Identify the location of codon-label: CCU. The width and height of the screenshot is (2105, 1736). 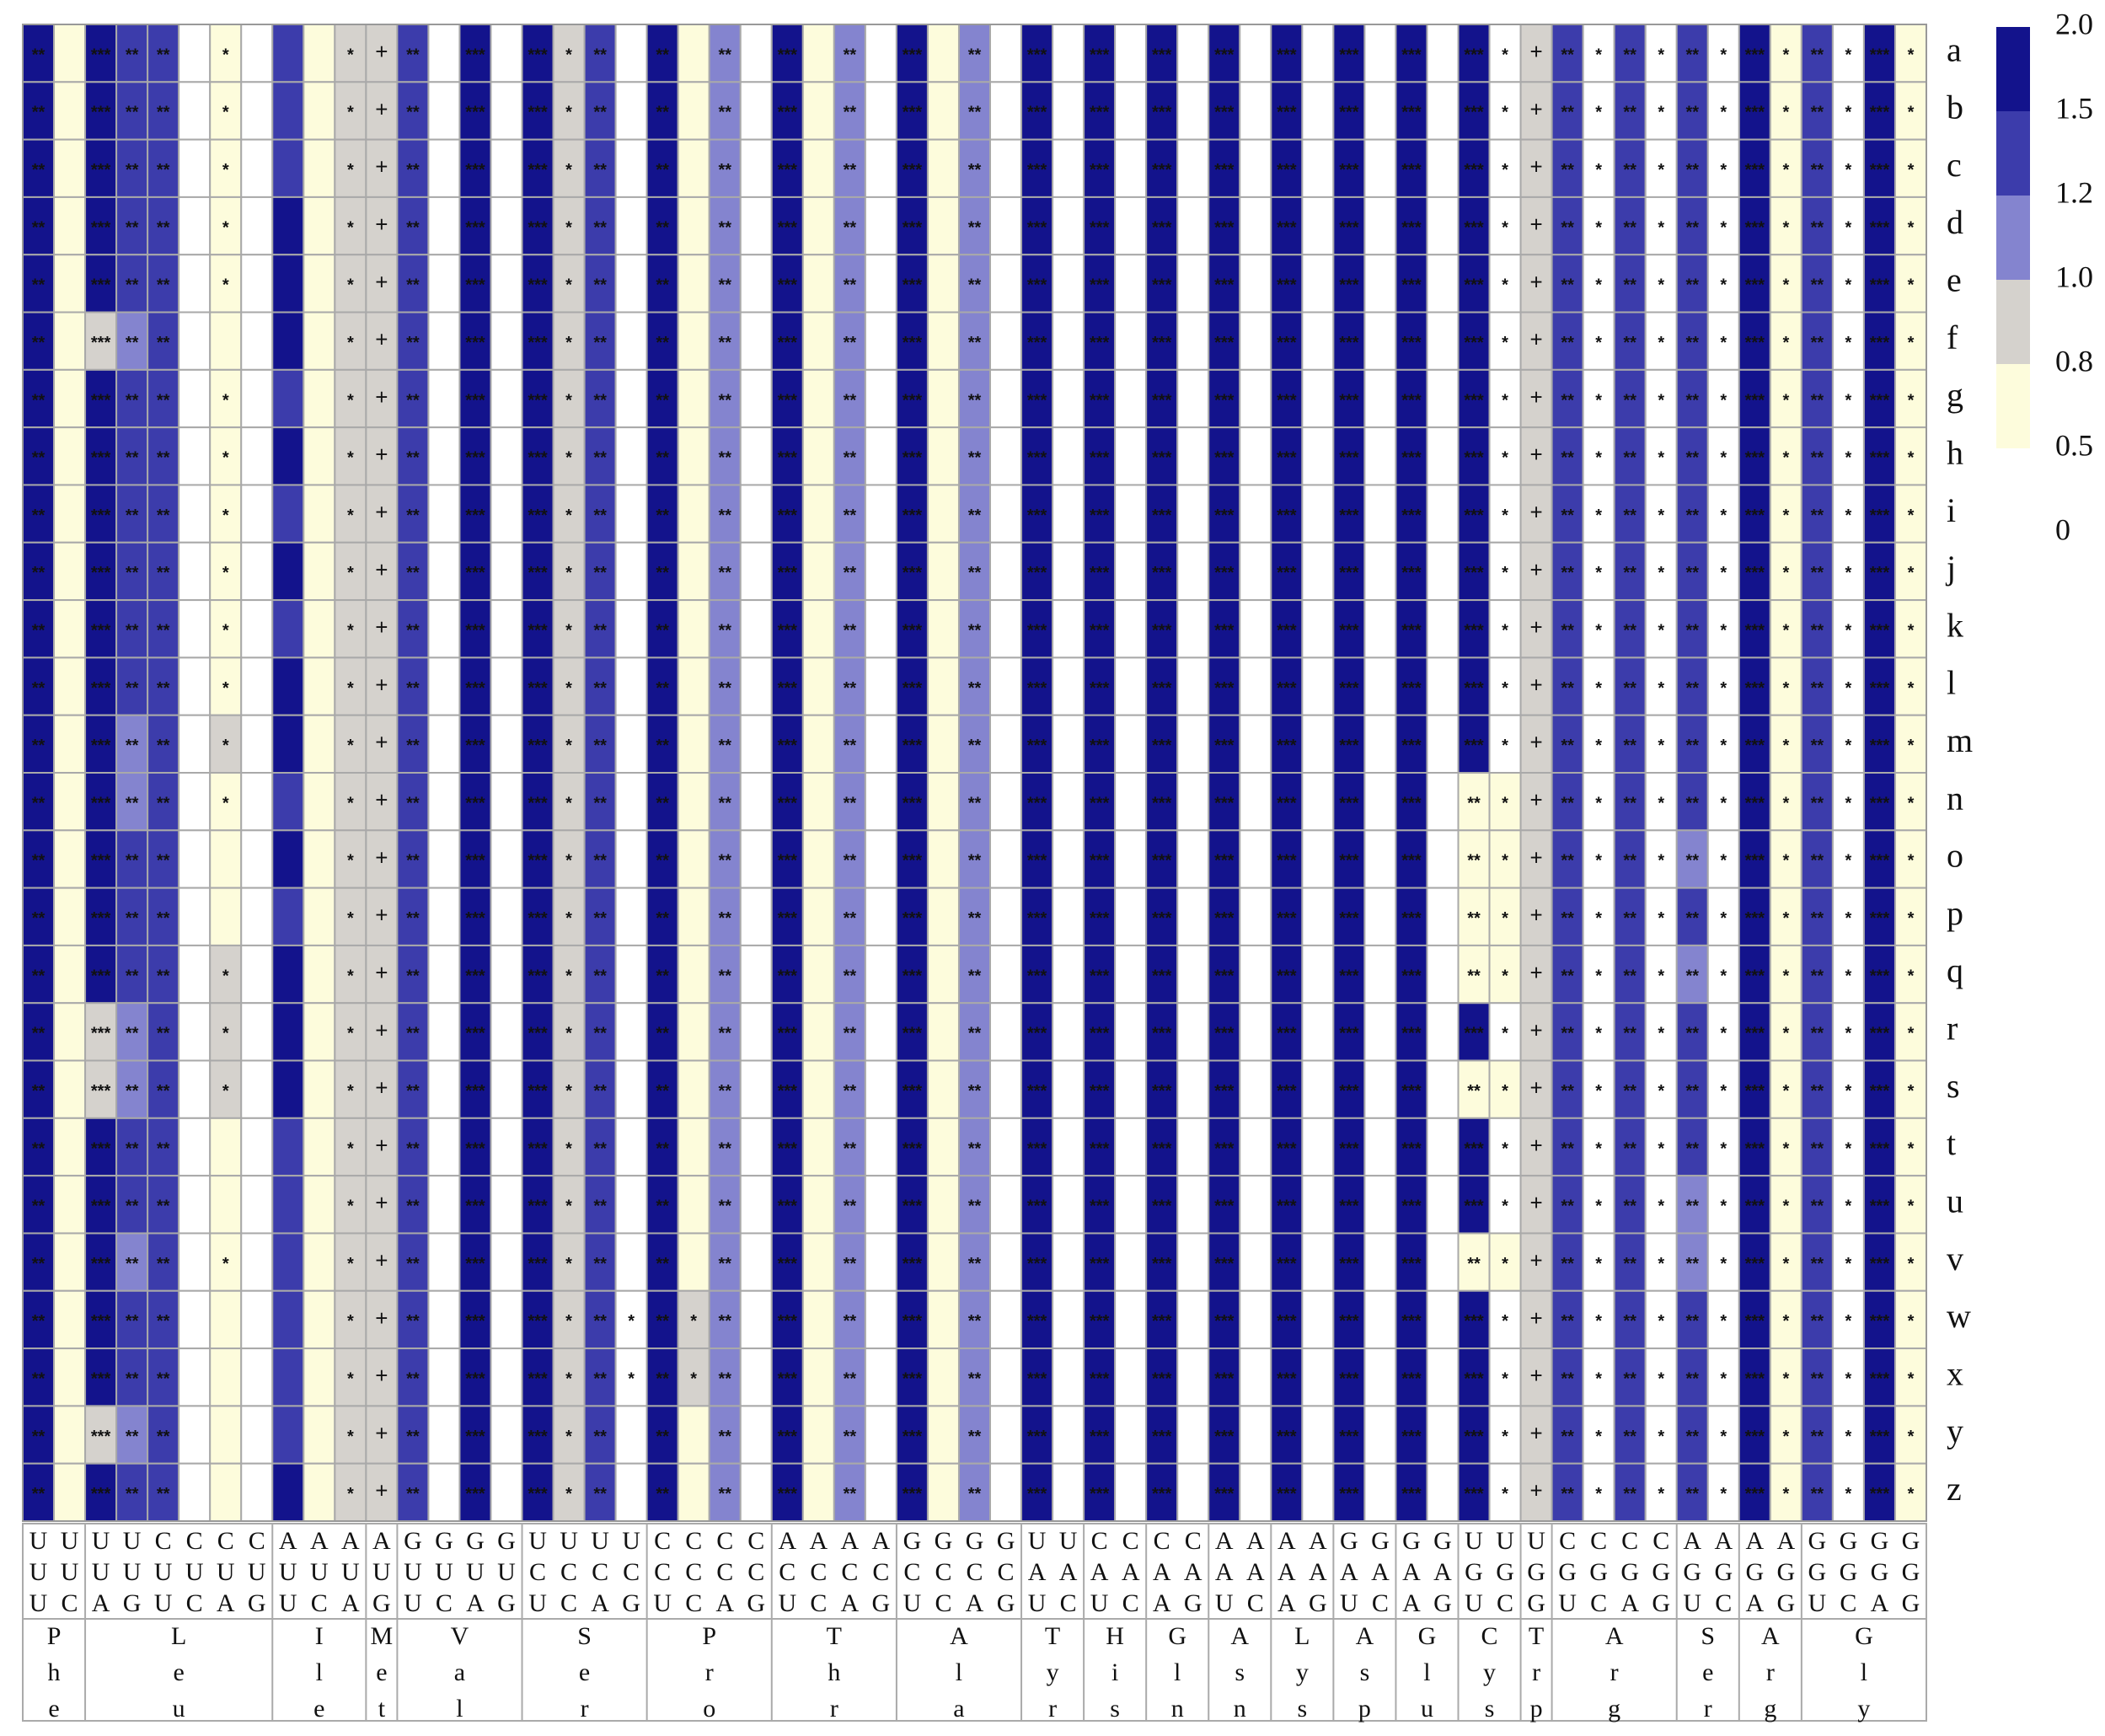
(663, 1574).